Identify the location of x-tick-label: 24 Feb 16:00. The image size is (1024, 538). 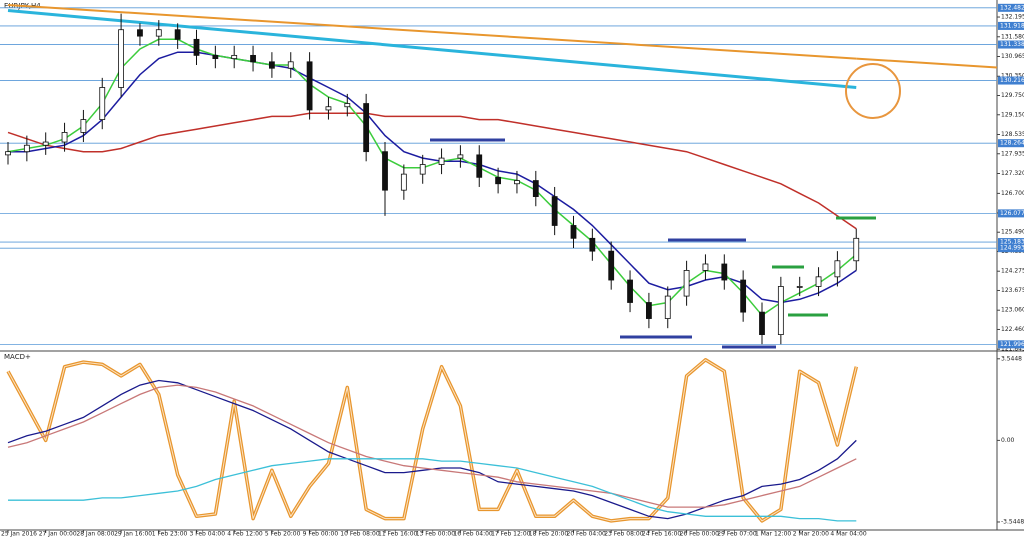
(662, 534).